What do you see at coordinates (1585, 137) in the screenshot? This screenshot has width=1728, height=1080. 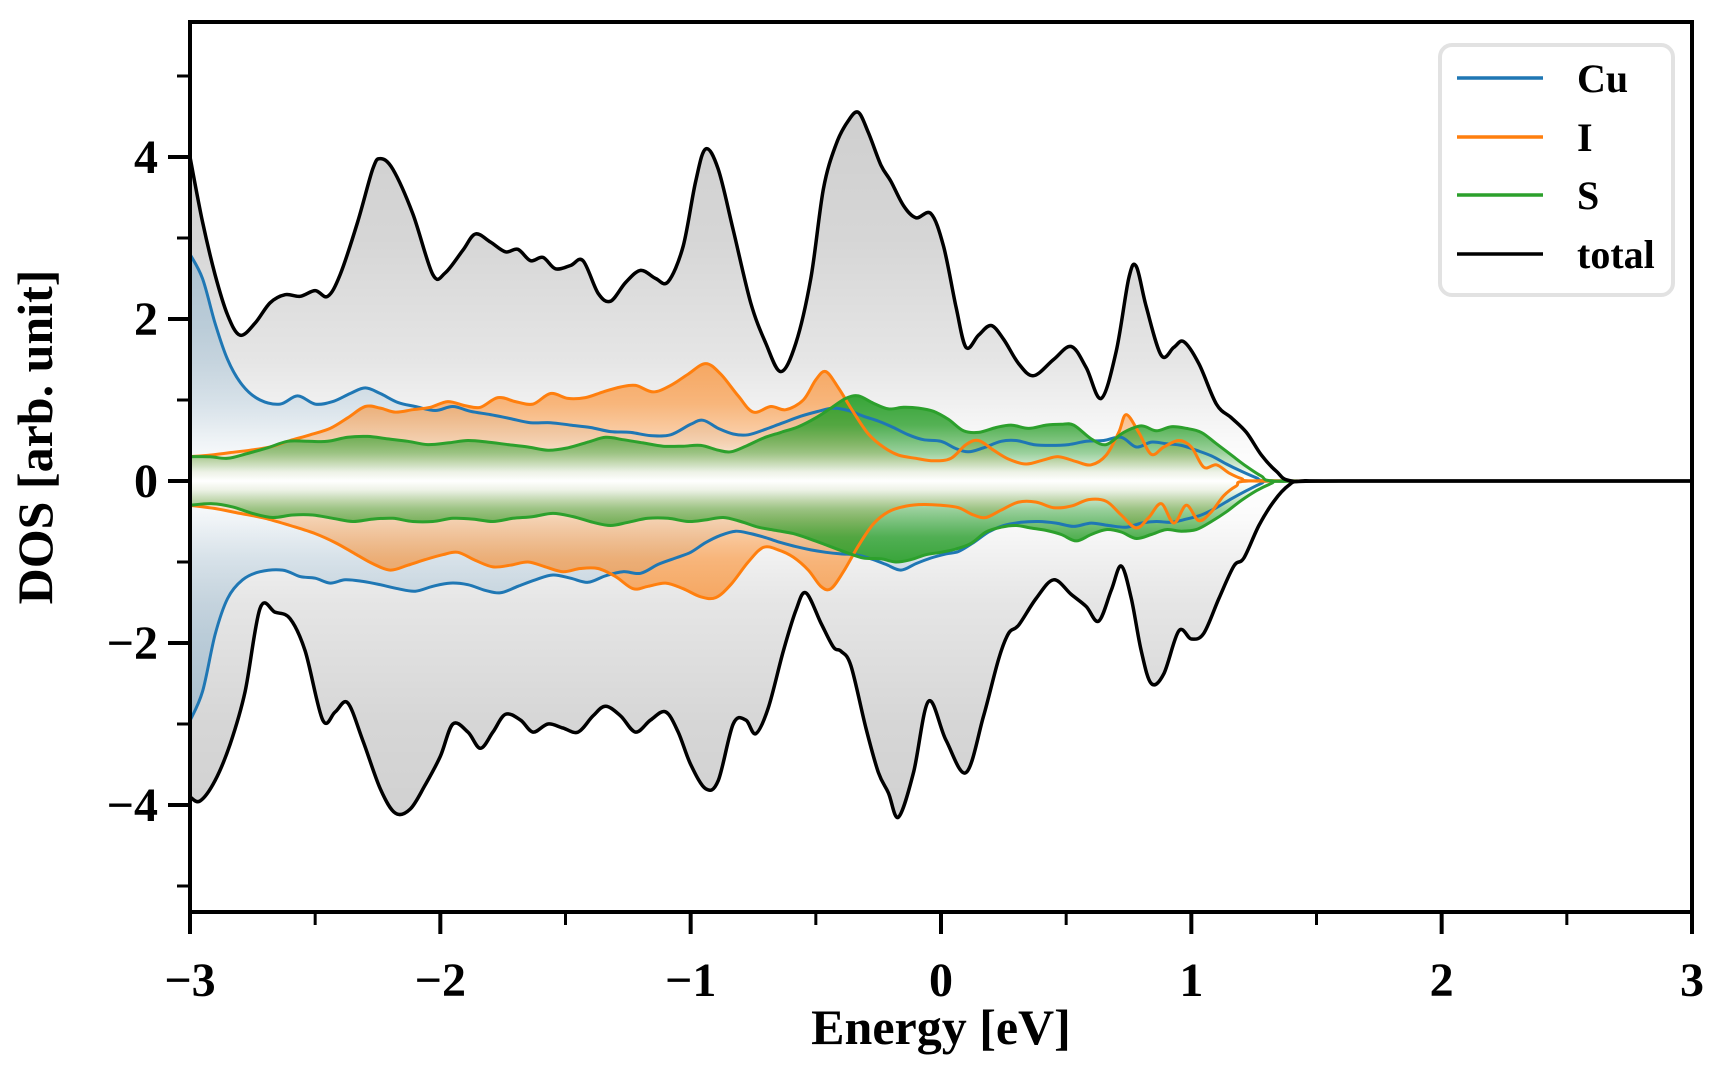 I see `legend-label-i: I` at bounding box center [1585, 137].